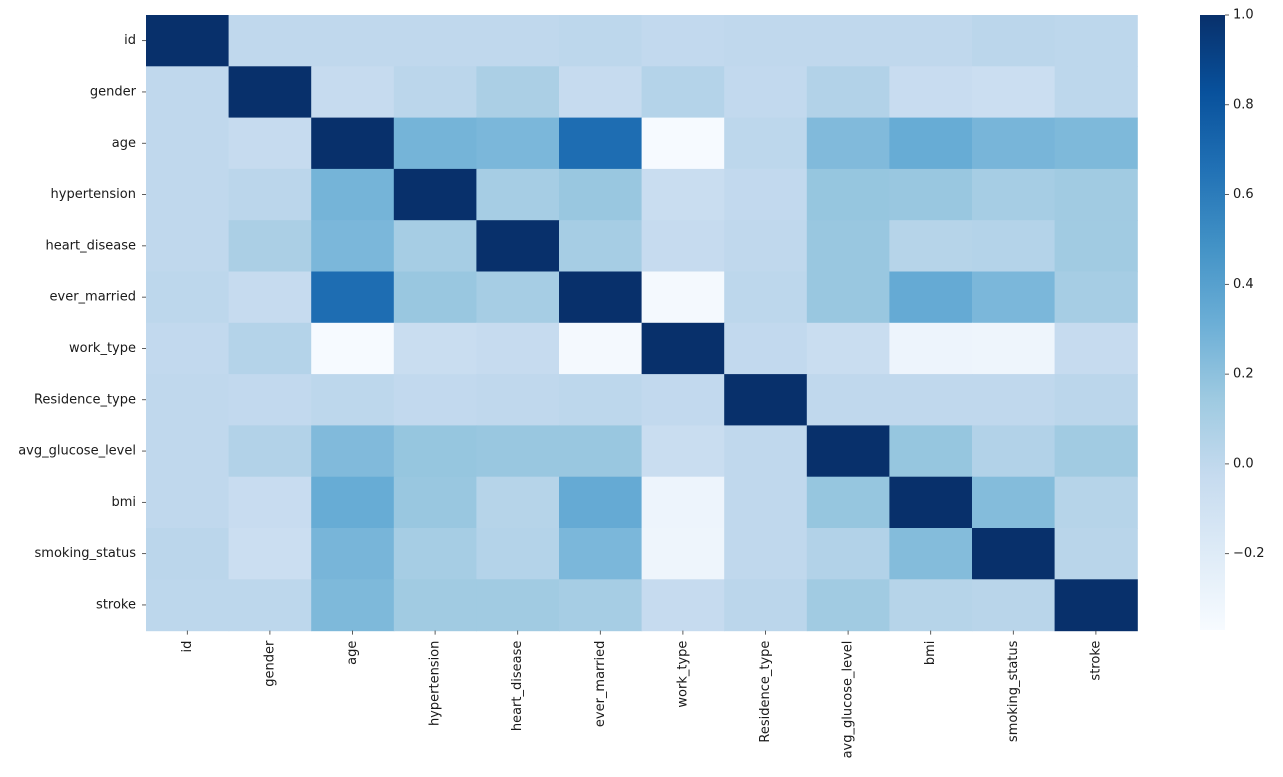 The width and height of the screenshot is (1283, 777). What do you see at coordinates (1096, 502) in the screenshot?
I see `heatmap-cell-bmi-stroke` at bounding box center [1096, 502].